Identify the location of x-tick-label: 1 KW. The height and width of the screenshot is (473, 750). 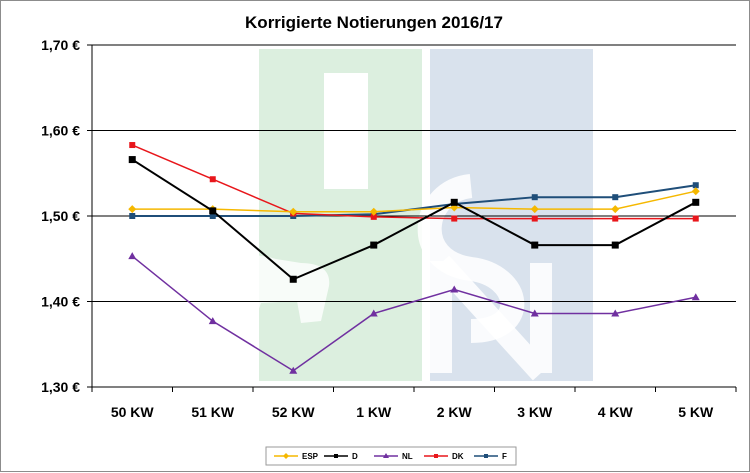
(374, 412).